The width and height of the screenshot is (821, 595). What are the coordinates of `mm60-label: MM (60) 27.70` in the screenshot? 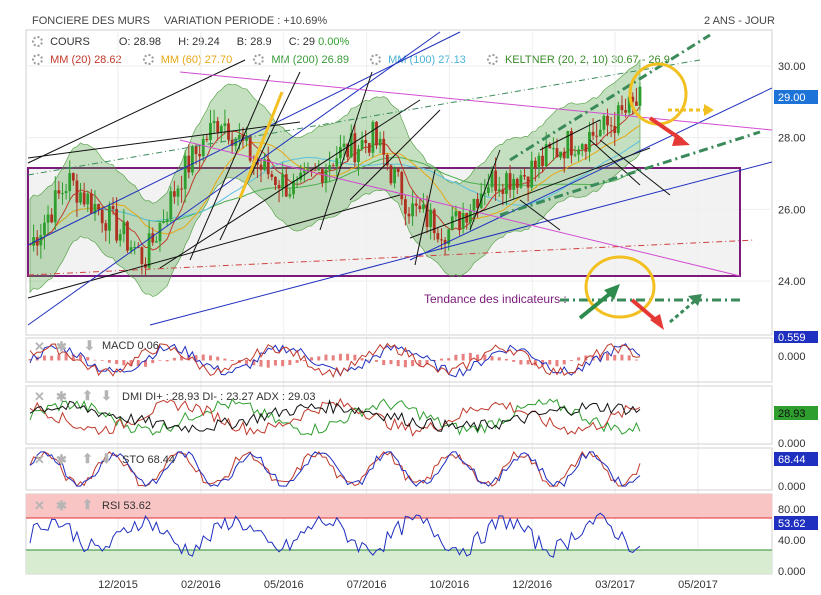 It's located at (196, 60).